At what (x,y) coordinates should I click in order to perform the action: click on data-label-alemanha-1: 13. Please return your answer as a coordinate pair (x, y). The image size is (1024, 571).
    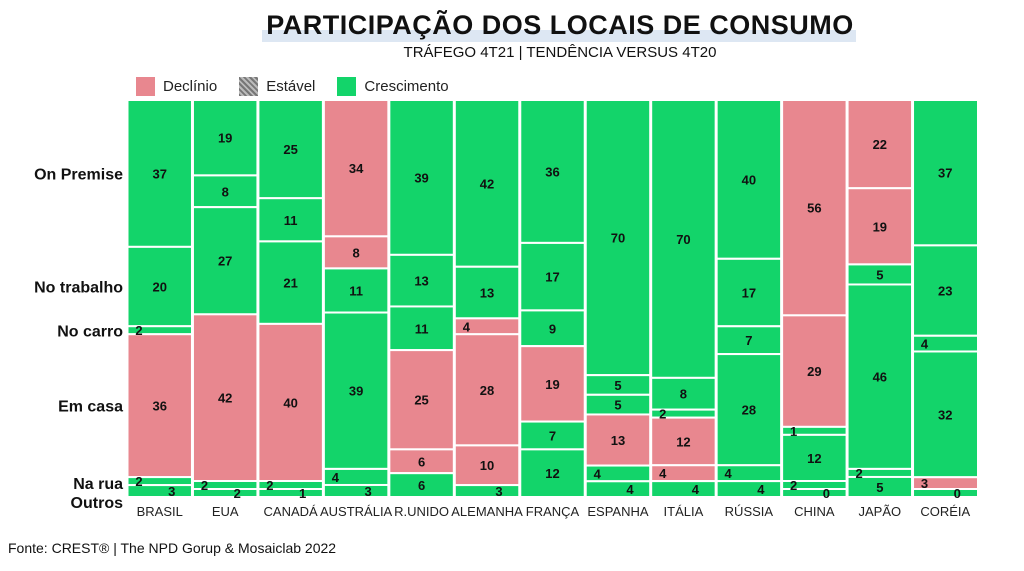
    Looking at the image, I should click on (487, 293).